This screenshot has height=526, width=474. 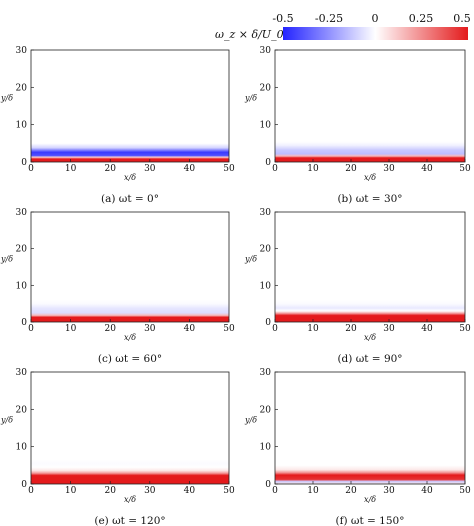 I want to click on panel-caption: (d) ωt = 90°, so click(x=369, y=359).